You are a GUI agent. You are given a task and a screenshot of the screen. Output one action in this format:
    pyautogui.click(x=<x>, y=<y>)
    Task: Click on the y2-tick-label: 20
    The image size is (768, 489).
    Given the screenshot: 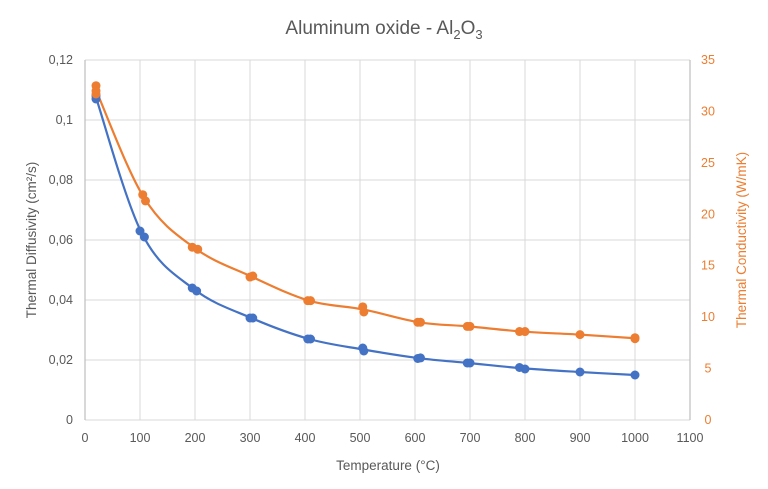 What is the action you would take?
    pyautogui.click(x=708, y=214)
    